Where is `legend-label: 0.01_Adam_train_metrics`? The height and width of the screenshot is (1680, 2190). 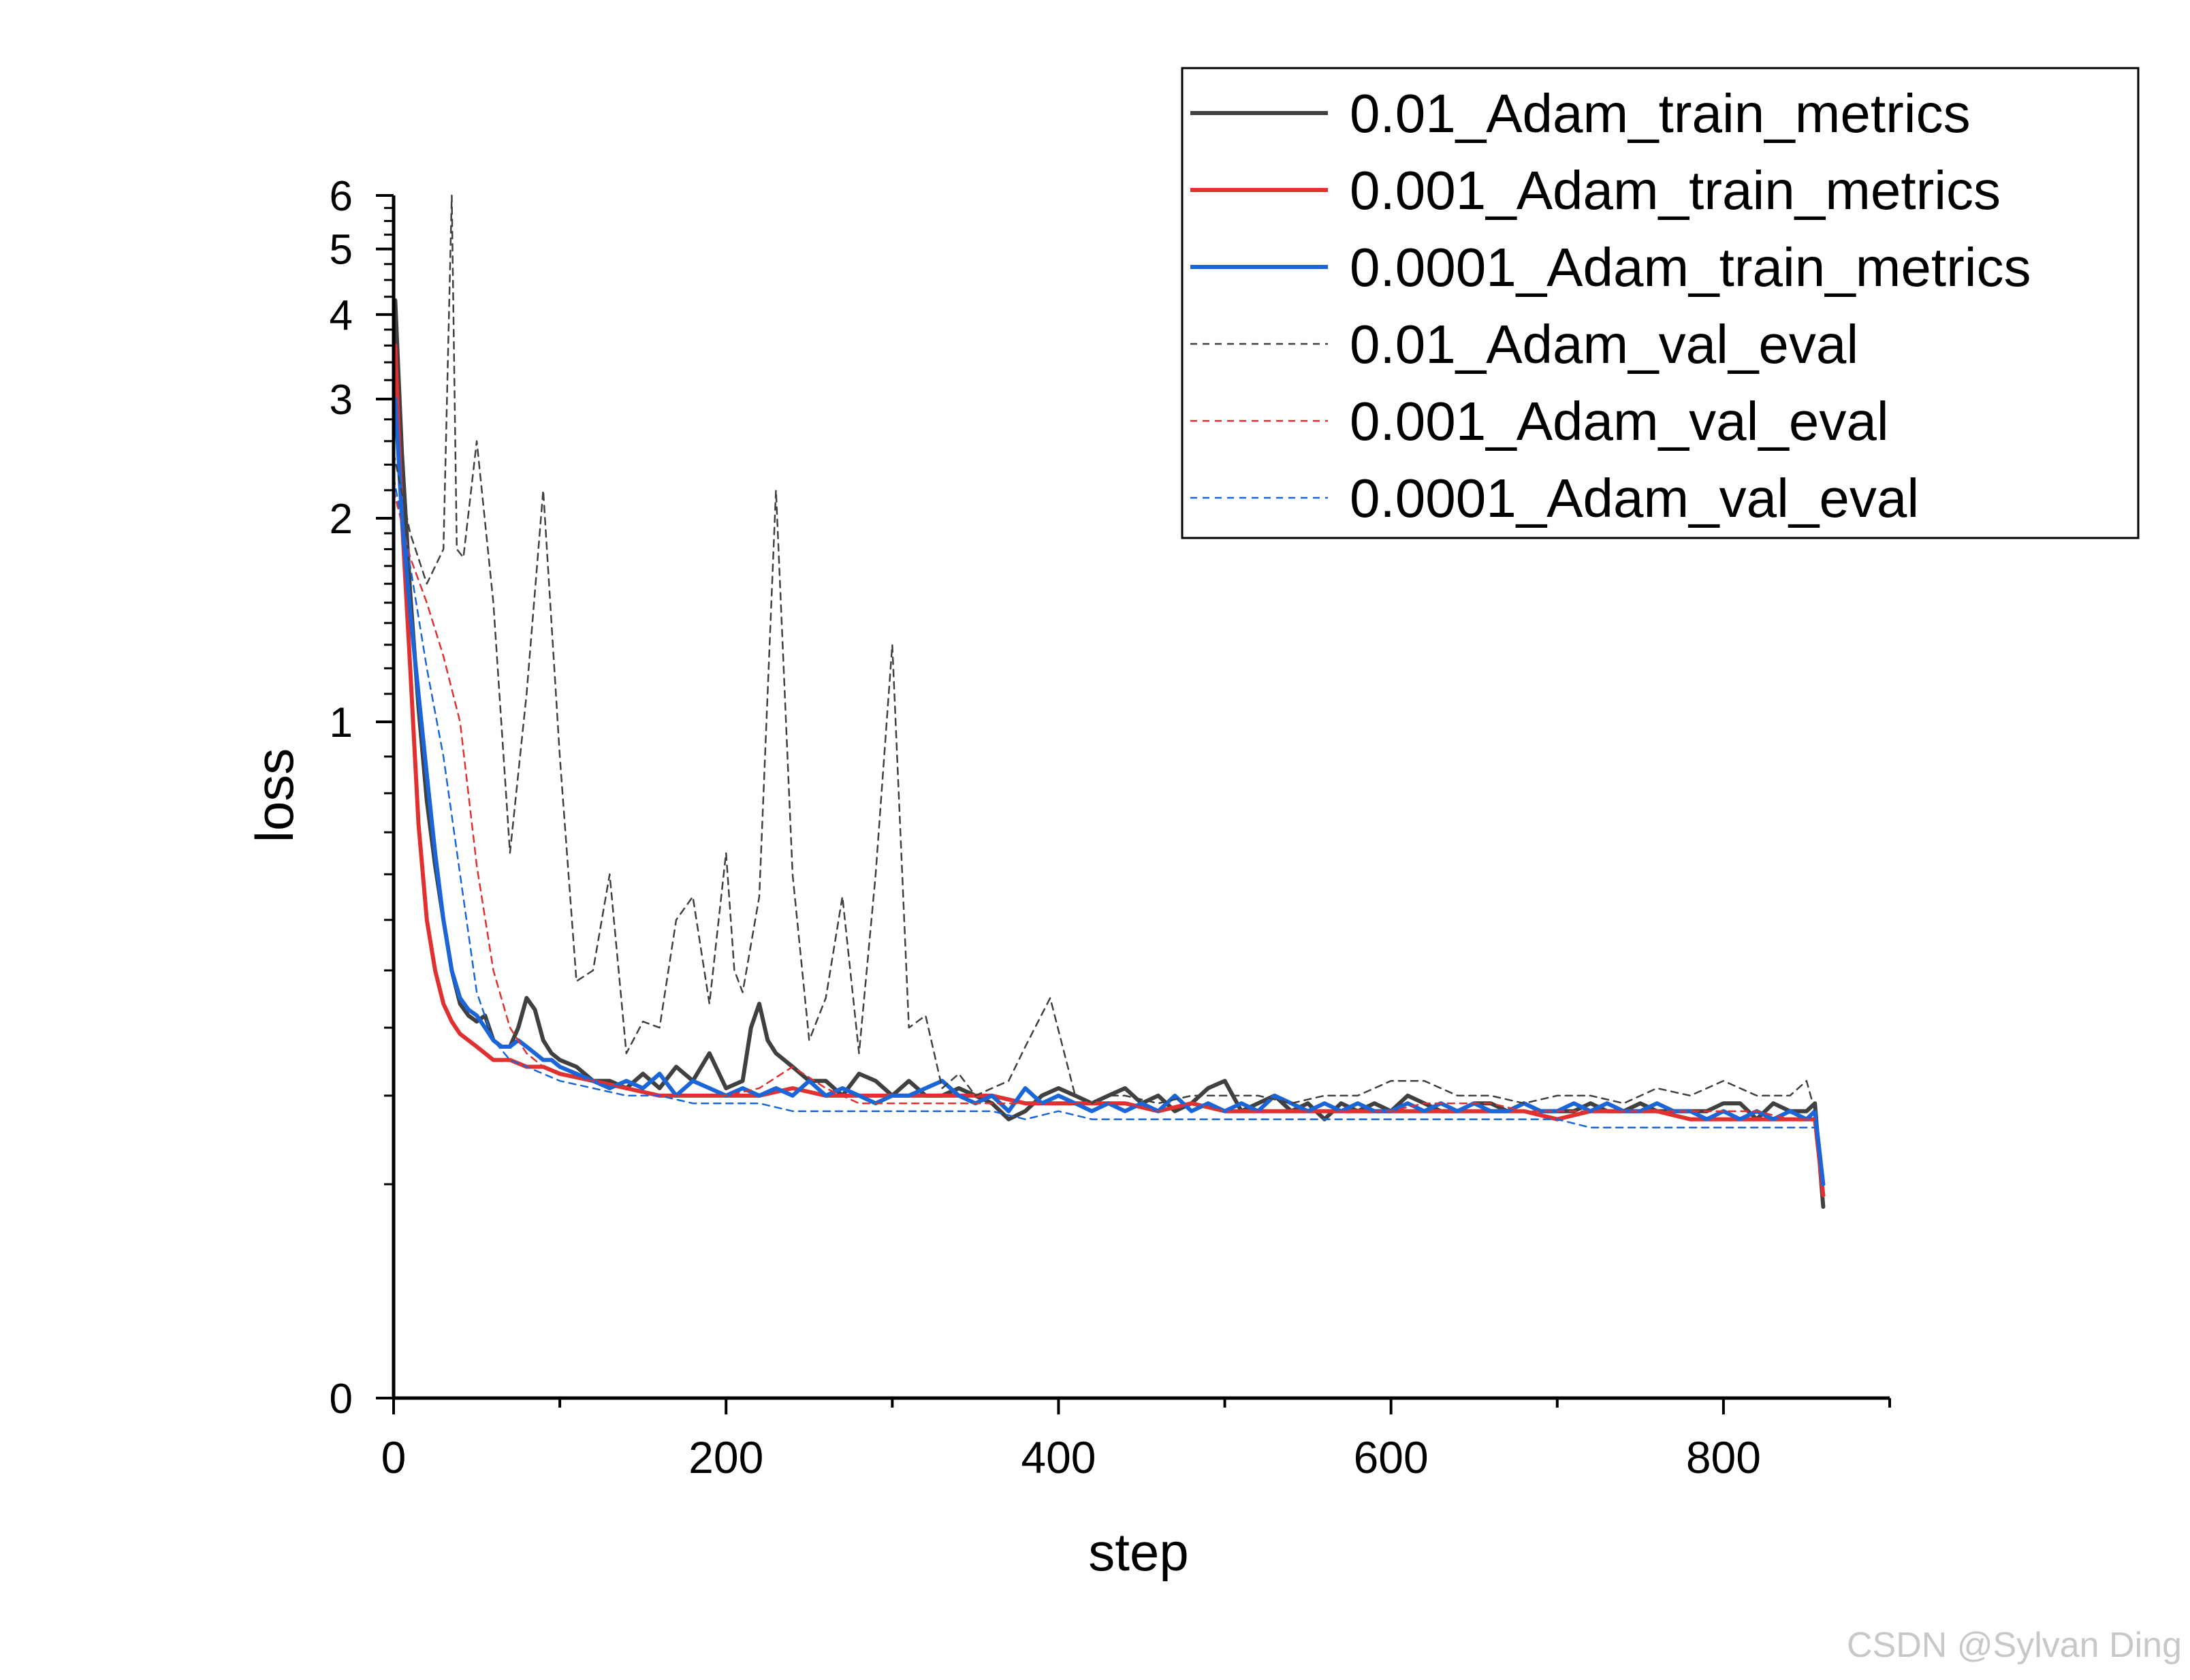 legend-label: 0.01_Adam_train_metrics is located at coordinates (1660, 113).